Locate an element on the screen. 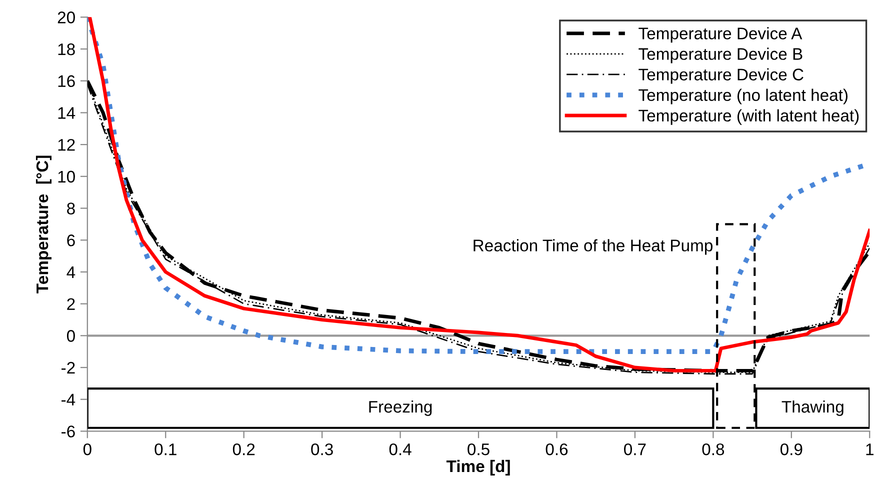 Image resolution: width=874 pixels, height=490 pixels. y-tick-label: 18 is located at coordinates (66, 49).